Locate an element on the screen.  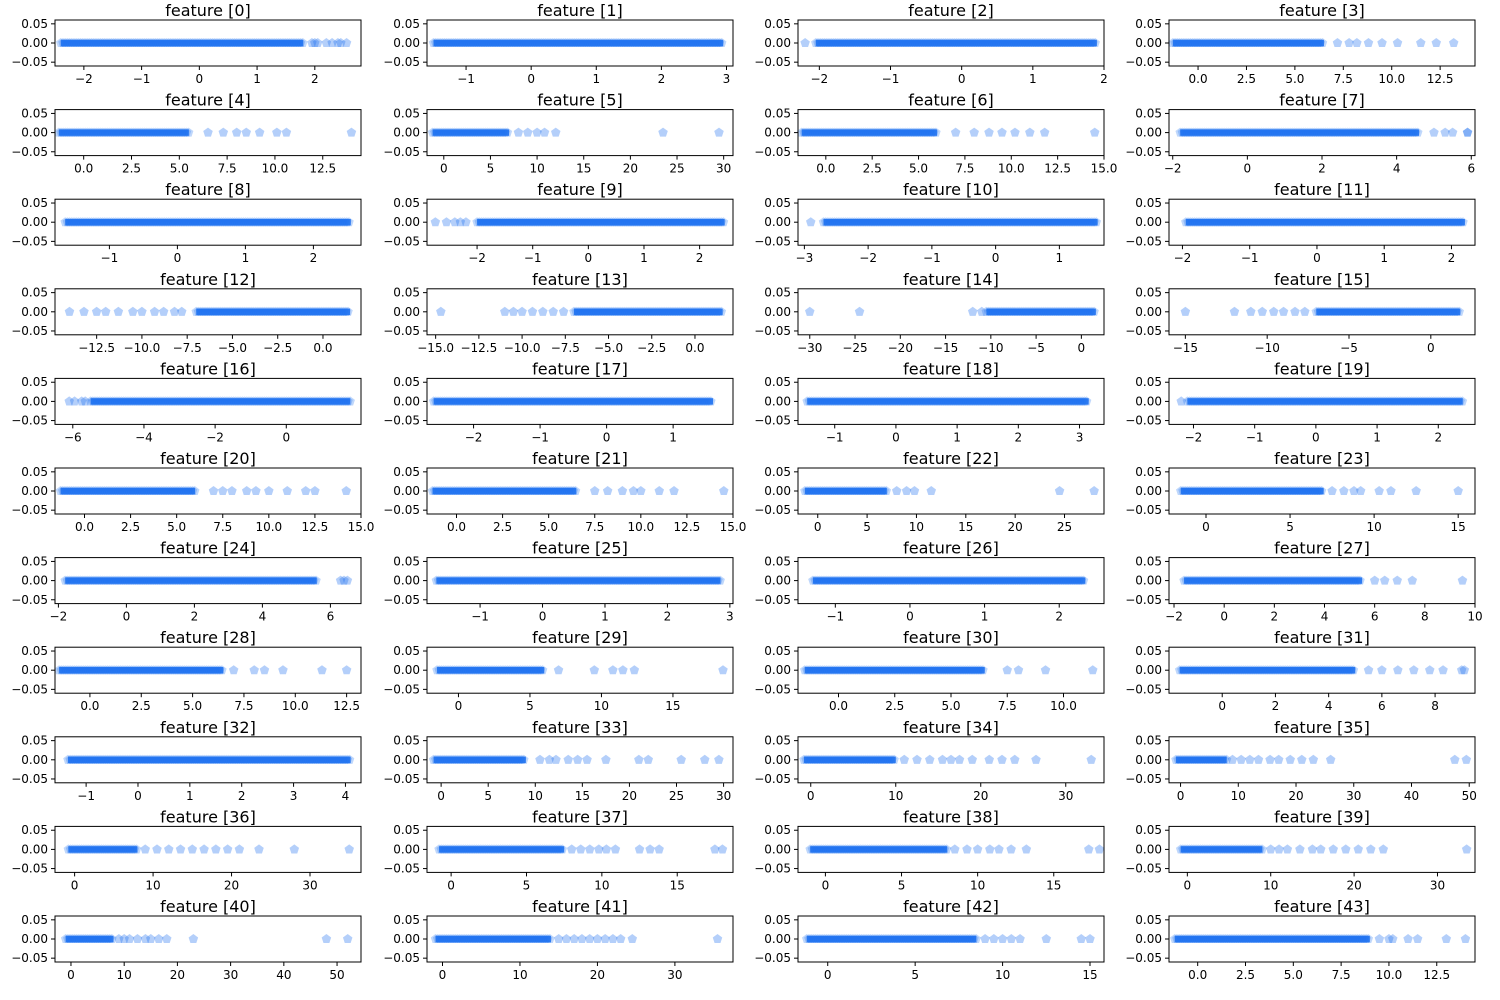
subplot-title: feature [20] is located at coordinates (208, 458).